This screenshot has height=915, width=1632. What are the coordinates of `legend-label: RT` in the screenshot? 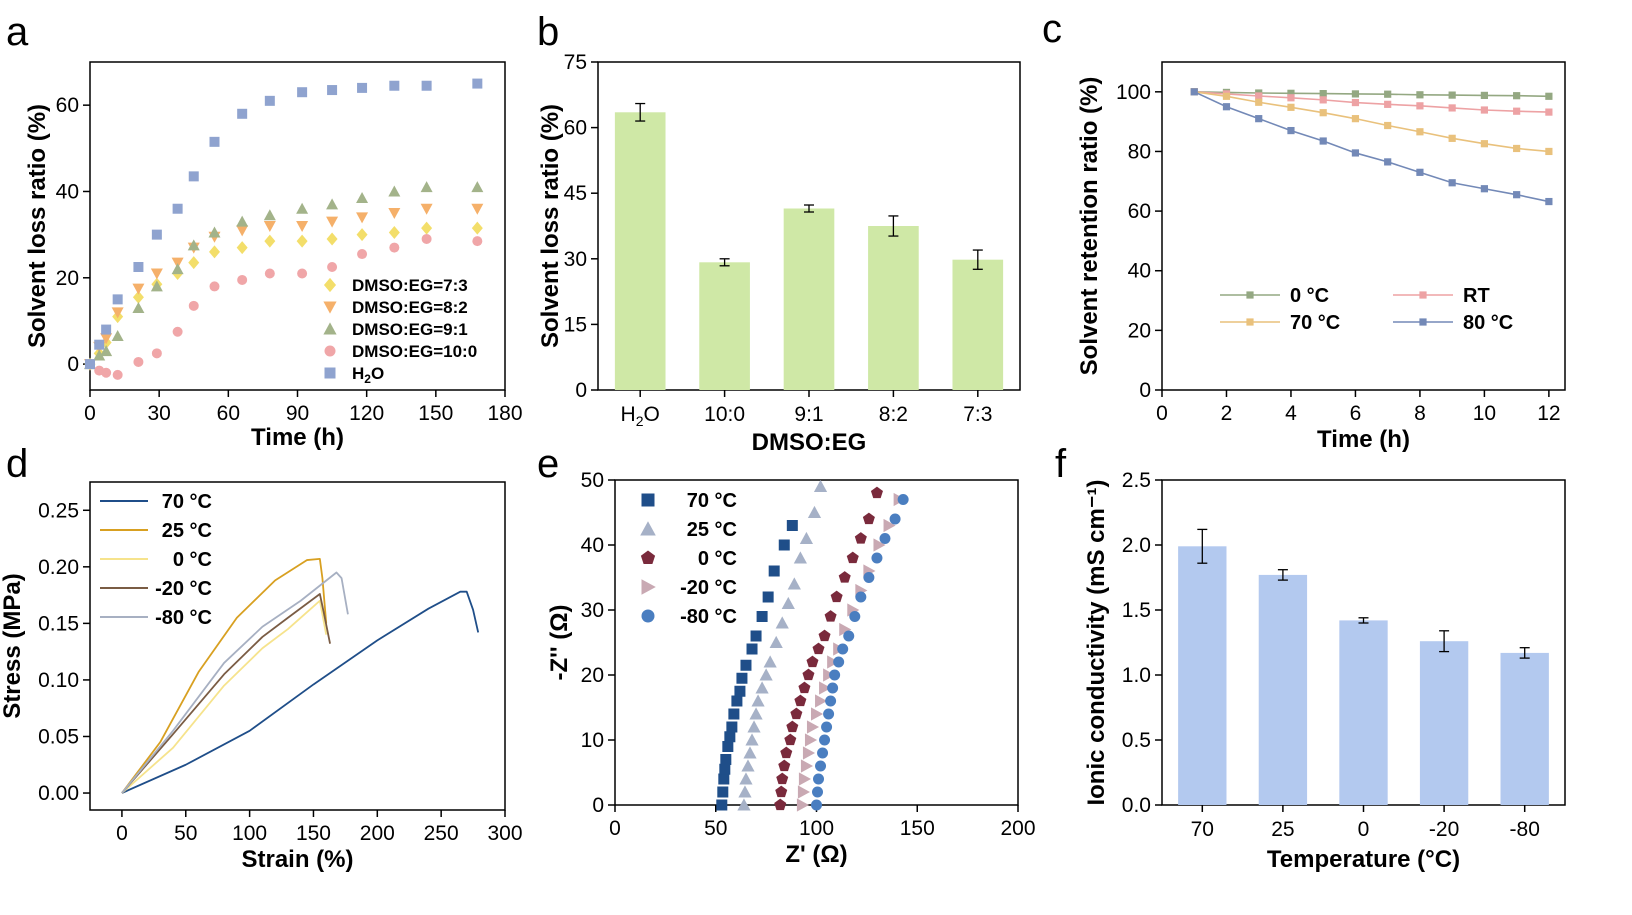 It's located at (1476, 296).